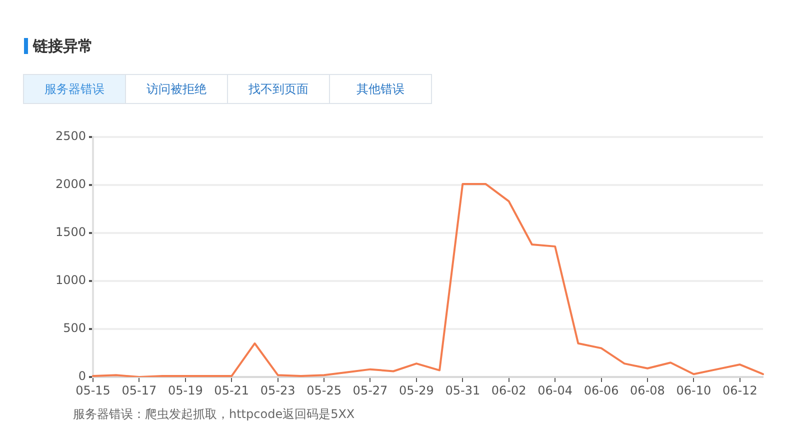 The image size is (803, 431). I want to click on x-tick-label: 06-04, so click(555, 390).